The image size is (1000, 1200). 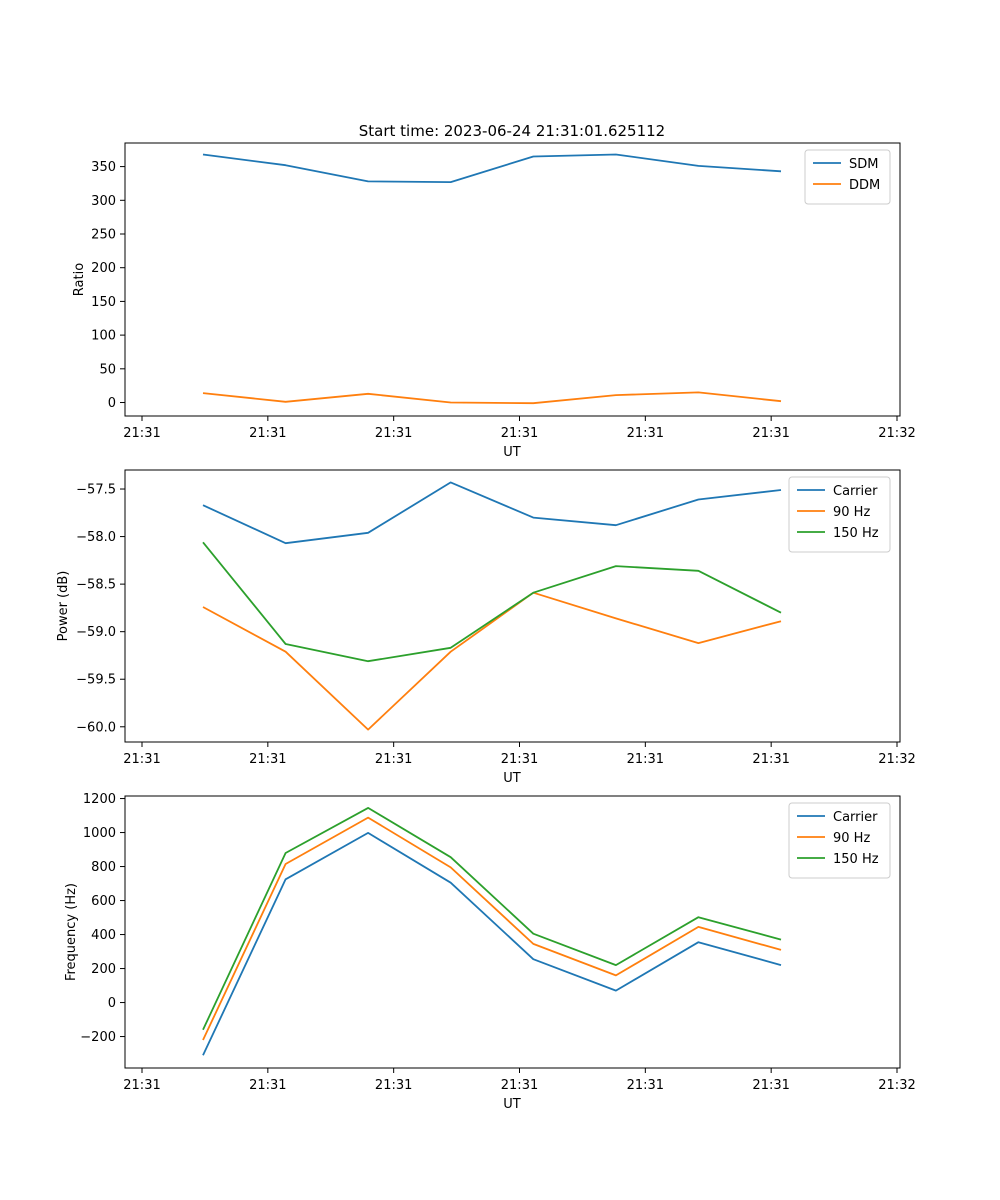 I want to click on y-tick-label: 100, so click(x=103, y=336).